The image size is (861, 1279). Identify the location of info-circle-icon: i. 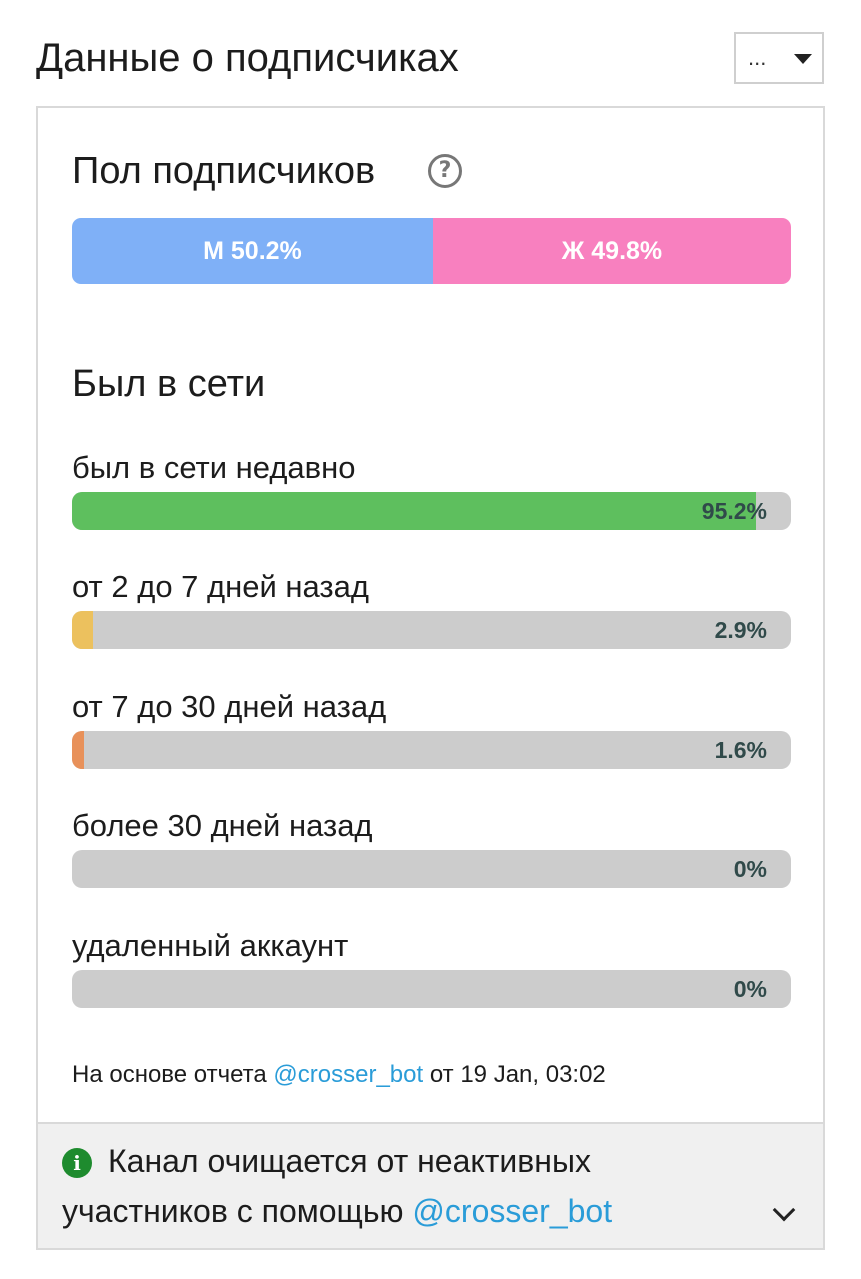
(77, 1163).